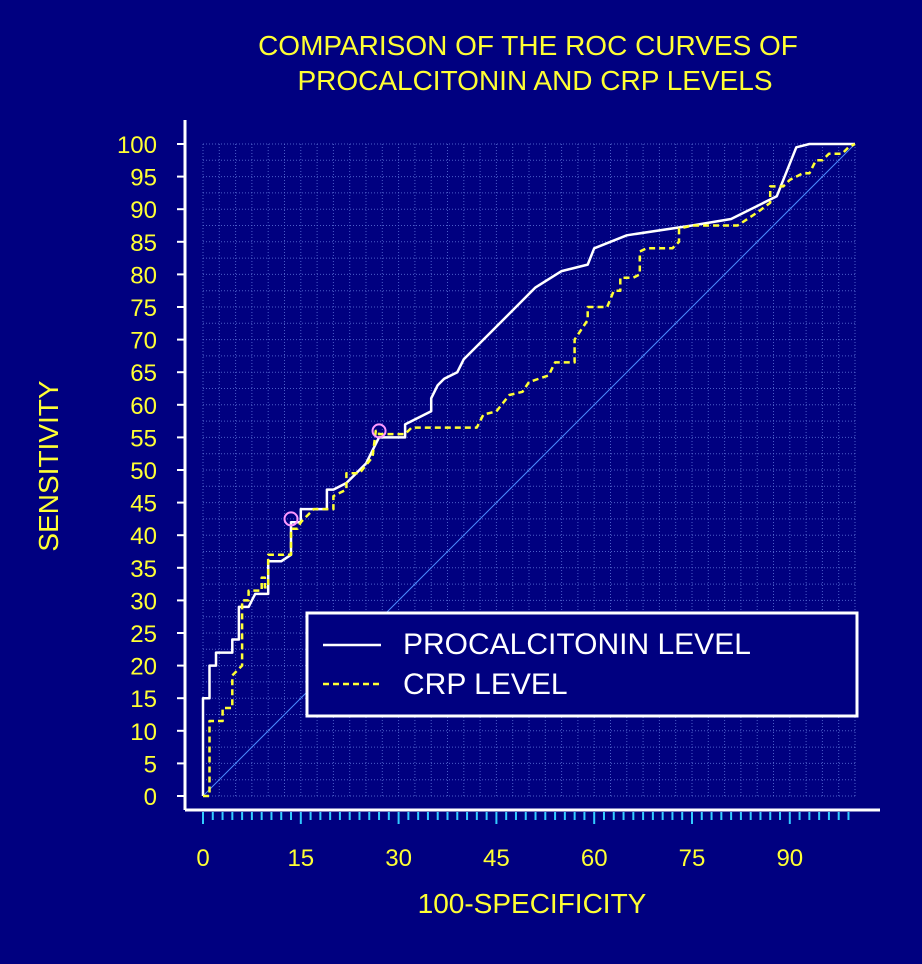 This screenshot has width=922, height=964. I want to click on y-tick-label: 70, so click(143, 341).